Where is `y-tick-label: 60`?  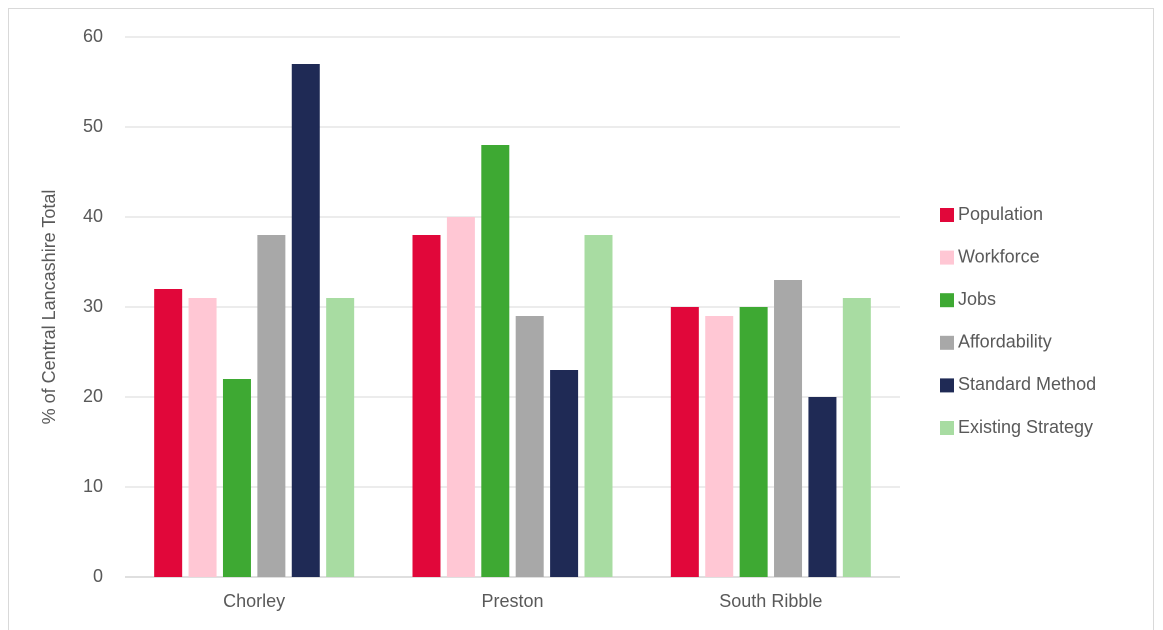
y-tick-label: 60 is located at coordinates (93, 36).